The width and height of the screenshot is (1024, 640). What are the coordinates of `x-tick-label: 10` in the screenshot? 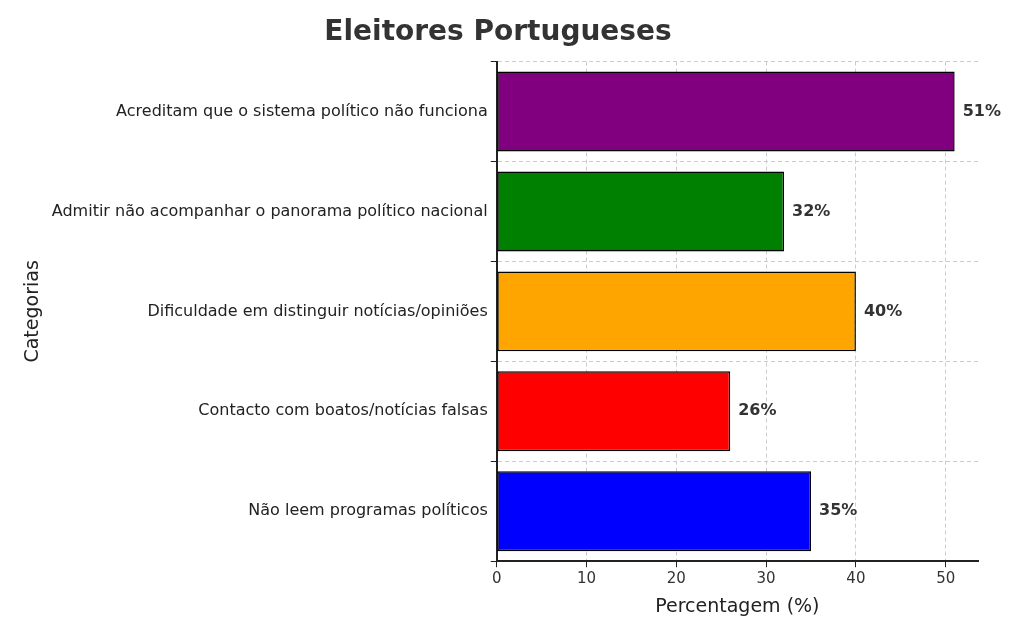 It's located at (587, 578).